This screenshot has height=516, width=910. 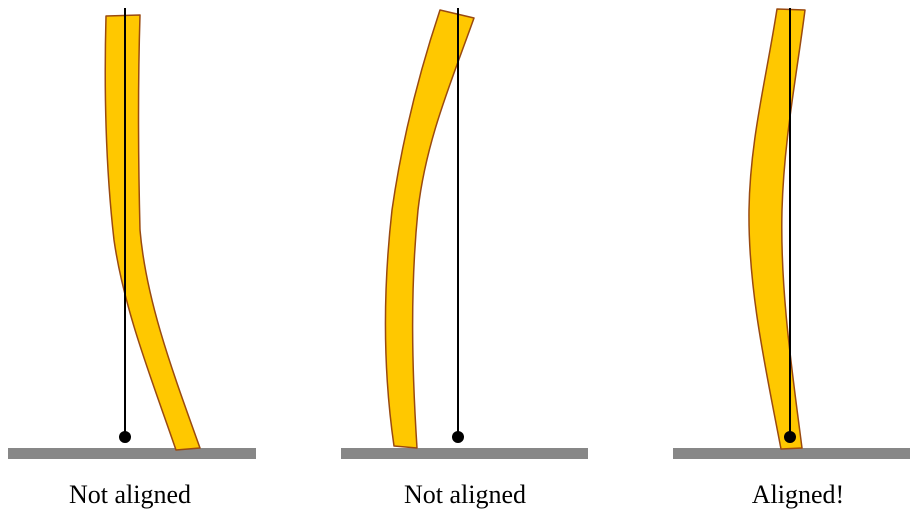 What do you see at coordinates (798, 494) in the screenshot?
I see `panel-3-caption: Aligned!` at bounding box center [798, 494].